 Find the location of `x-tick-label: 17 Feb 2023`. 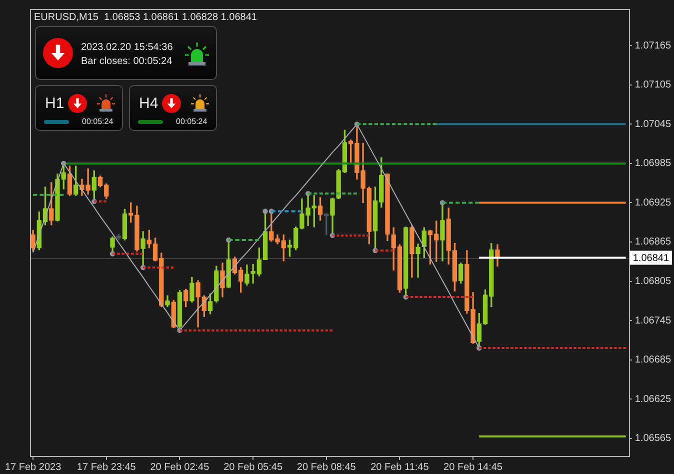

x-tick-label: 17 Feb 2023 is located at coordinates (33, 467).